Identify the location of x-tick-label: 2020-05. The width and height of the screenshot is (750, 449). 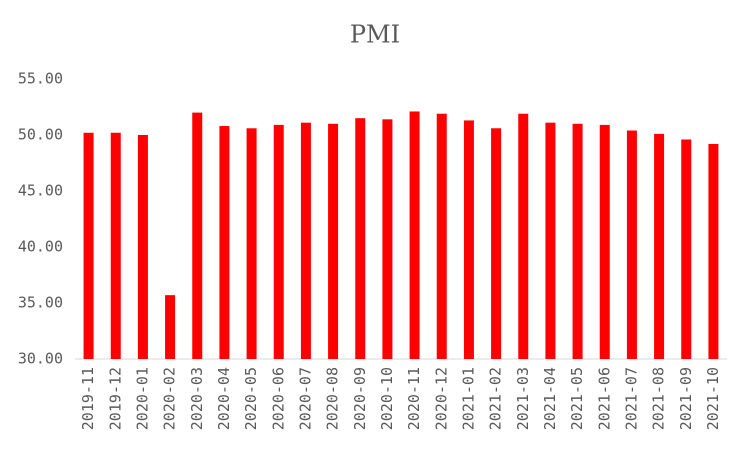
(251, 398).